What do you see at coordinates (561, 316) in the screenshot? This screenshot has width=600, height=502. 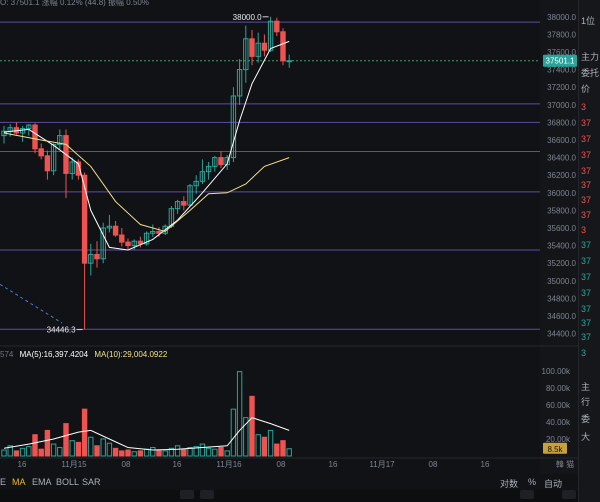 I see `price-tick-label: 34600.0` at bounding box center [561, 316].